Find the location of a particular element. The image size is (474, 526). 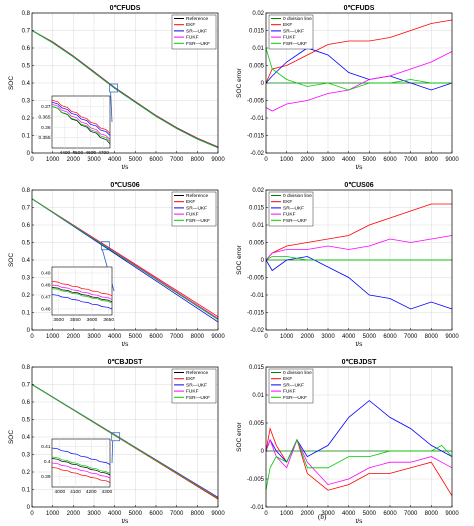

inset-x-tick-label: 3650 is located at coordinates (108, 320).